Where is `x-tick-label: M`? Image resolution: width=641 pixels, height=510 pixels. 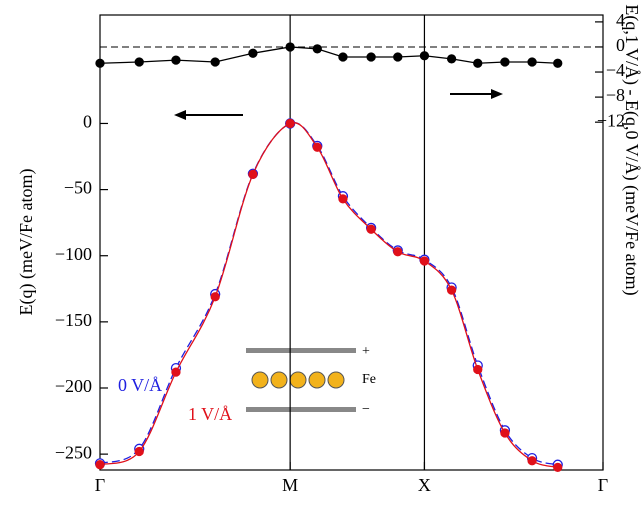 x-tick-label: M is located at coordinates (290, 485).